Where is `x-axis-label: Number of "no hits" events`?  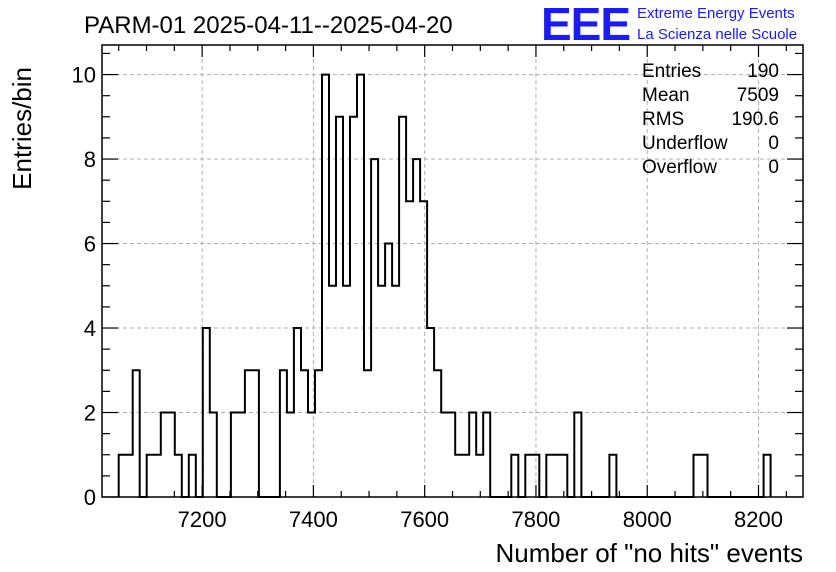
x-axis-label: Number of "no hits" events is located at coordinates (650, 553).